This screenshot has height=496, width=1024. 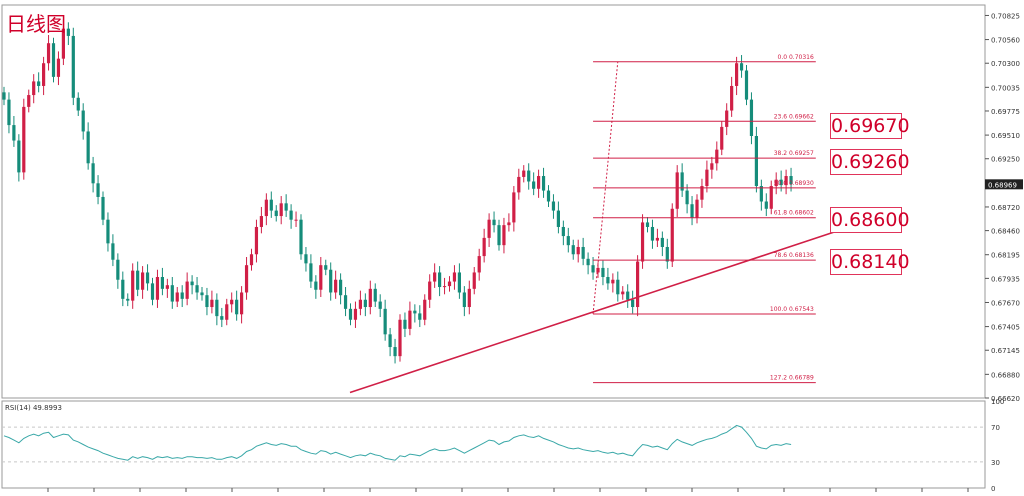 What do you see at coordinates (993, 489) in the screenshot?
I see `rsi-axis-label: 0` at bounding box center [993, 489].